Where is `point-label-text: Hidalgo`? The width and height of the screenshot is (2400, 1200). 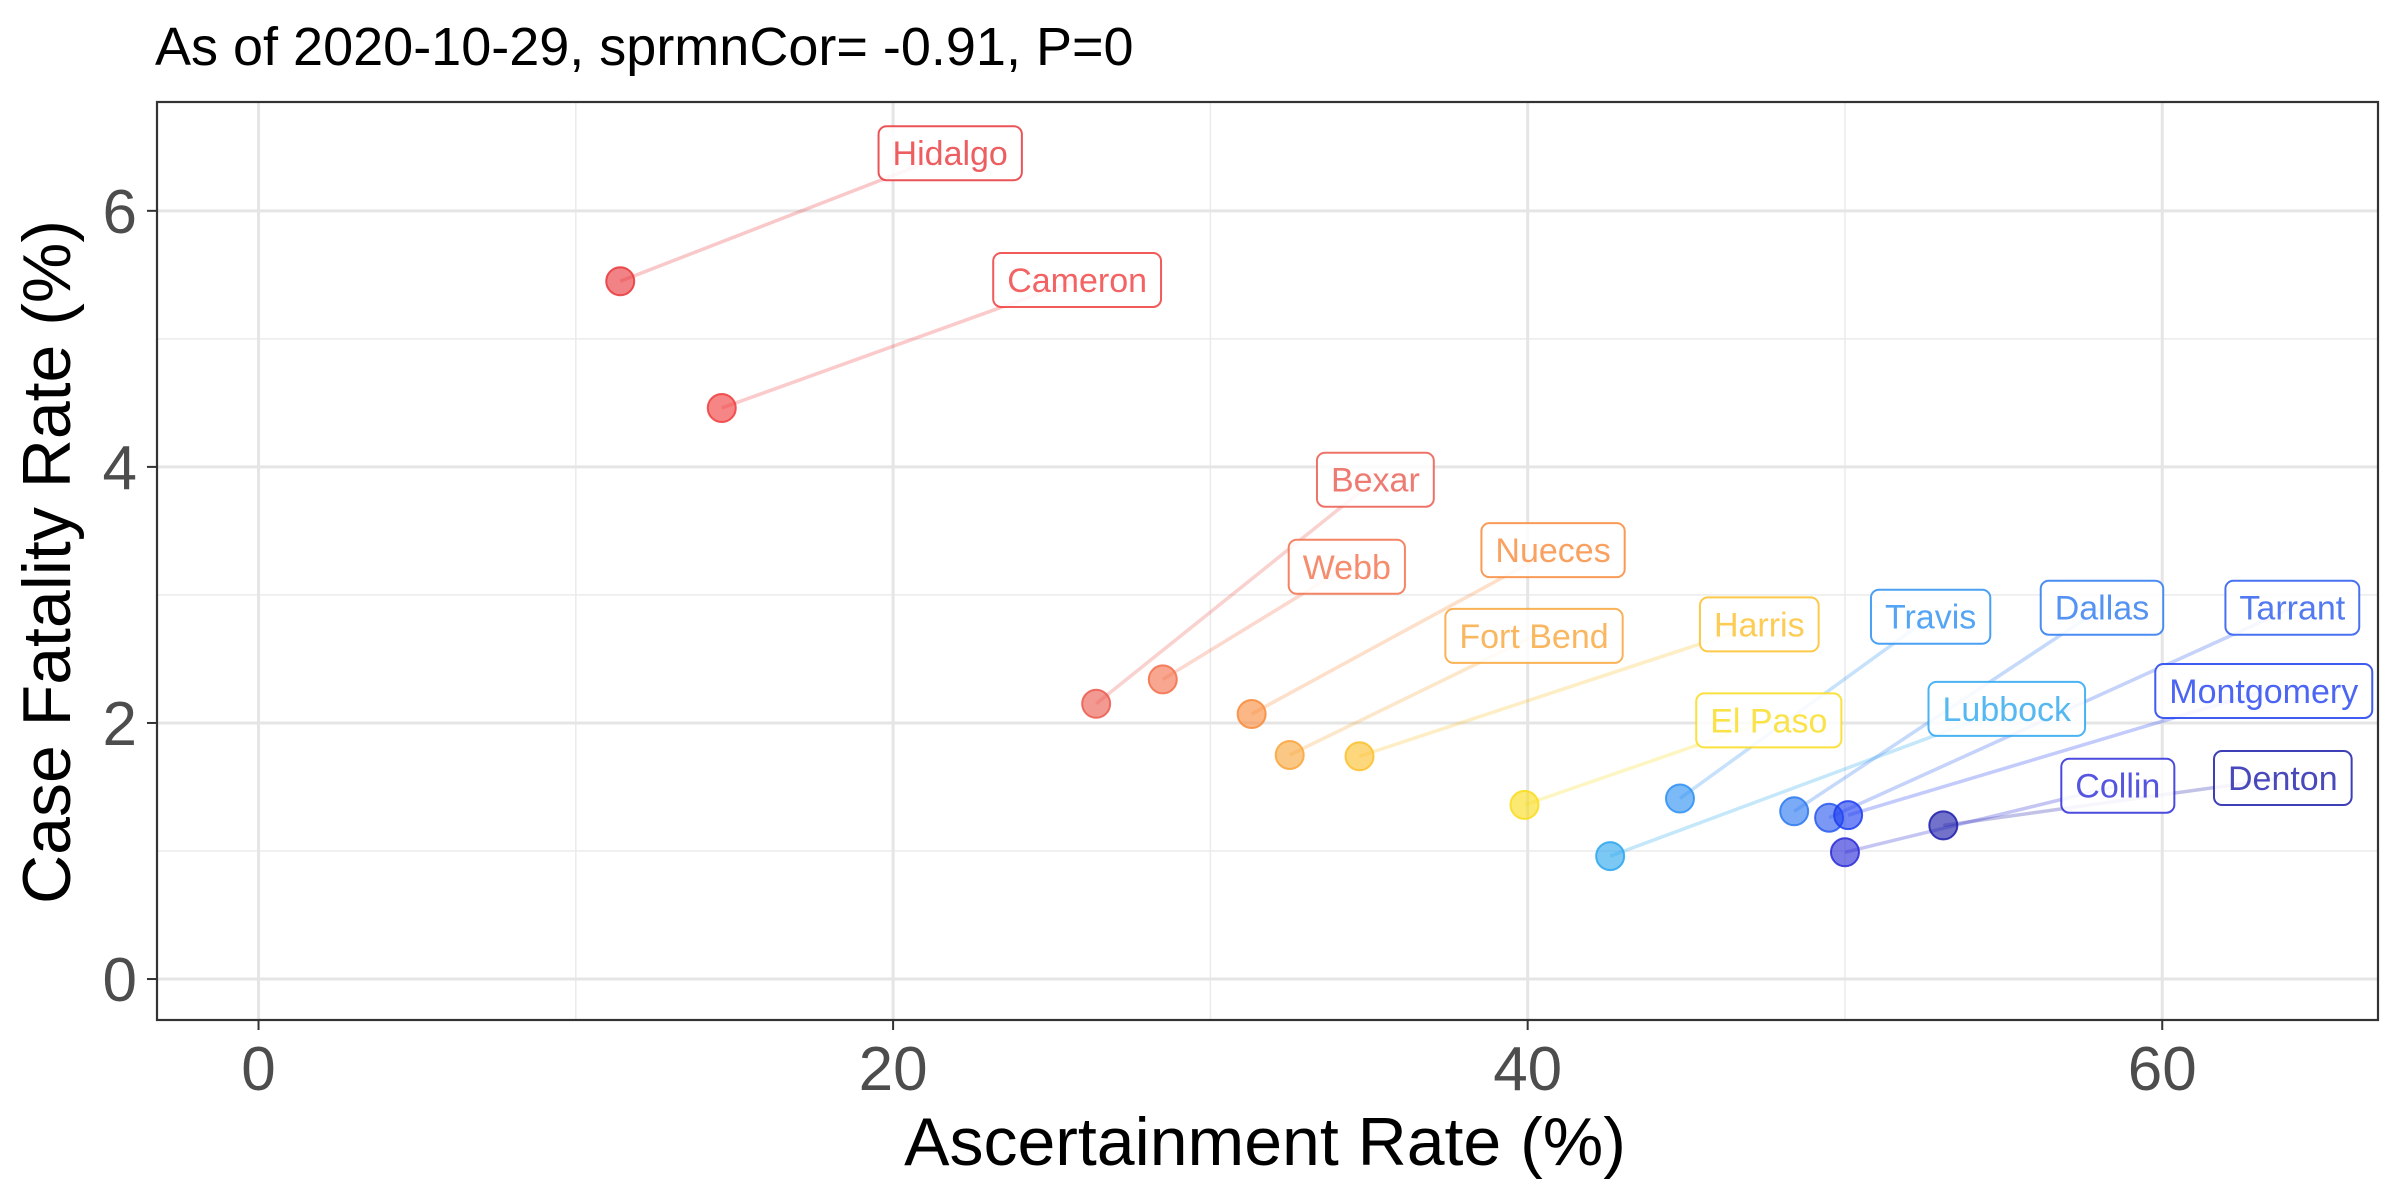
point-label-text: Hidalgo is located at coordinates (950, 154).